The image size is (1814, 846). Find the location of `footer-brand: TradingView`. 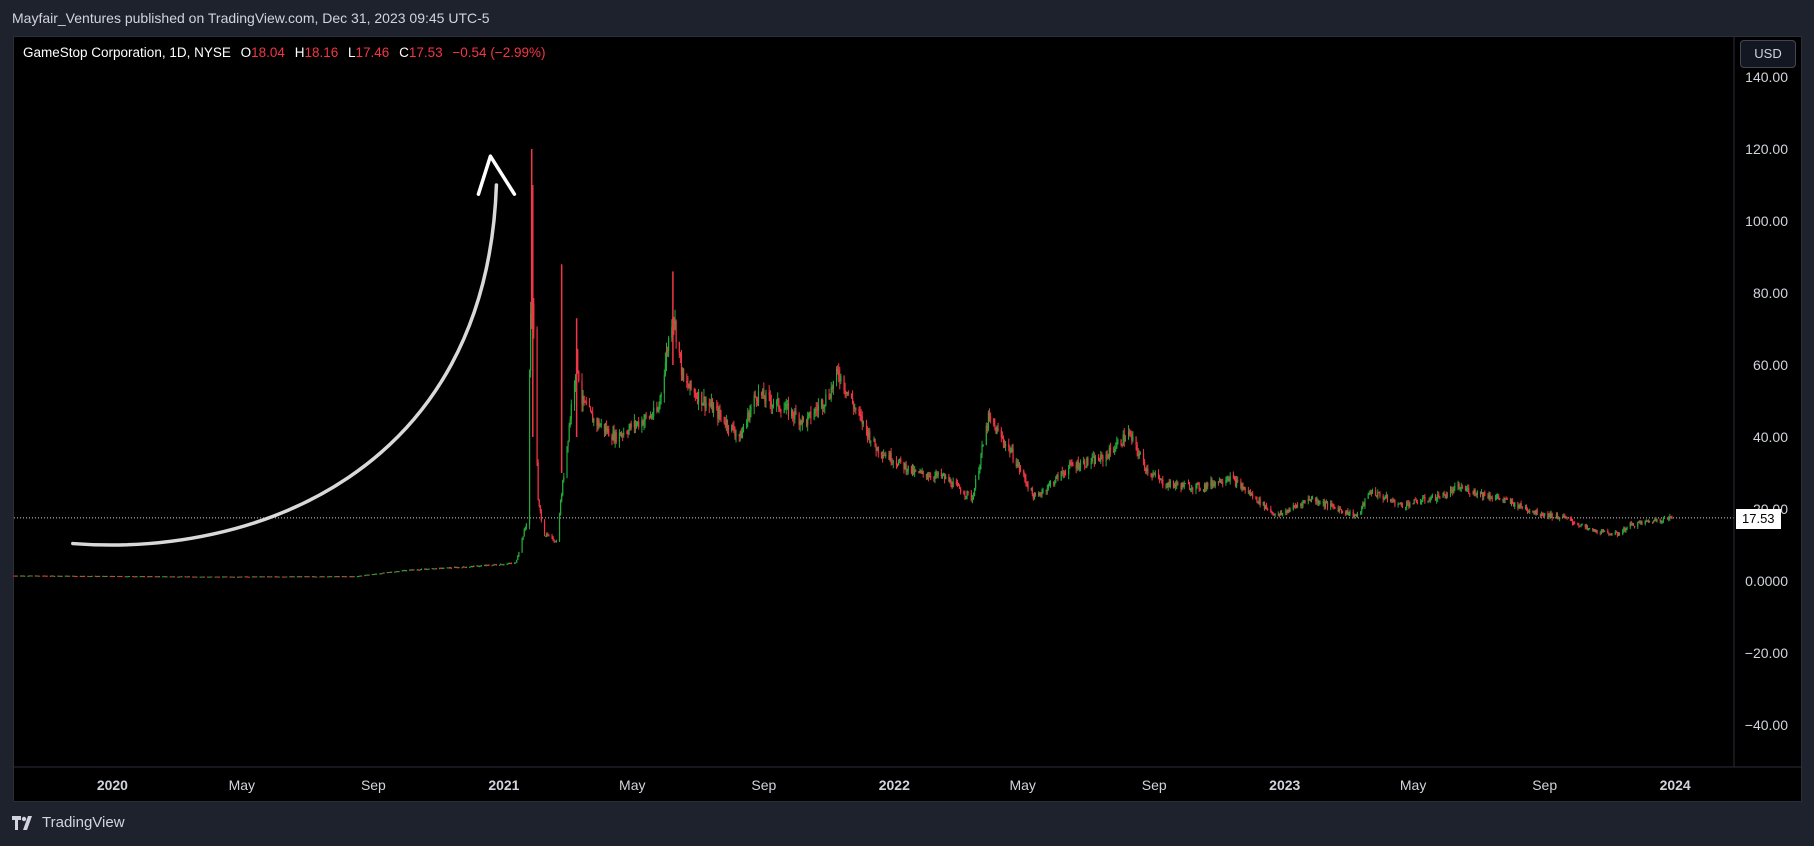

footer-brand: TradingView is located at coordinates (68, 822).